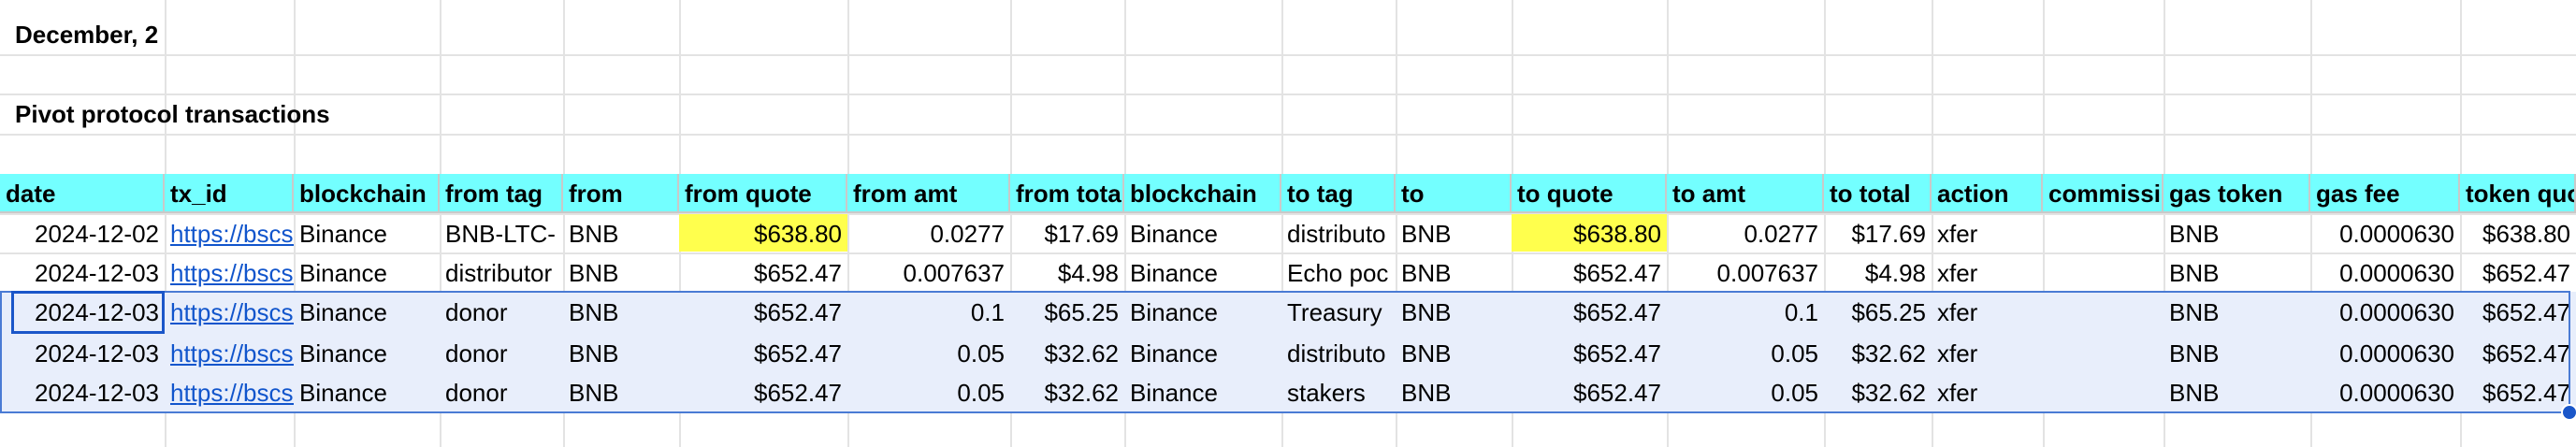 The width and height of the screenshot is (2576, 447). What do you see at coordinates (763, 193) in the screenshot?
I see `header-cell: from quote` at bounding box center [763, 193].